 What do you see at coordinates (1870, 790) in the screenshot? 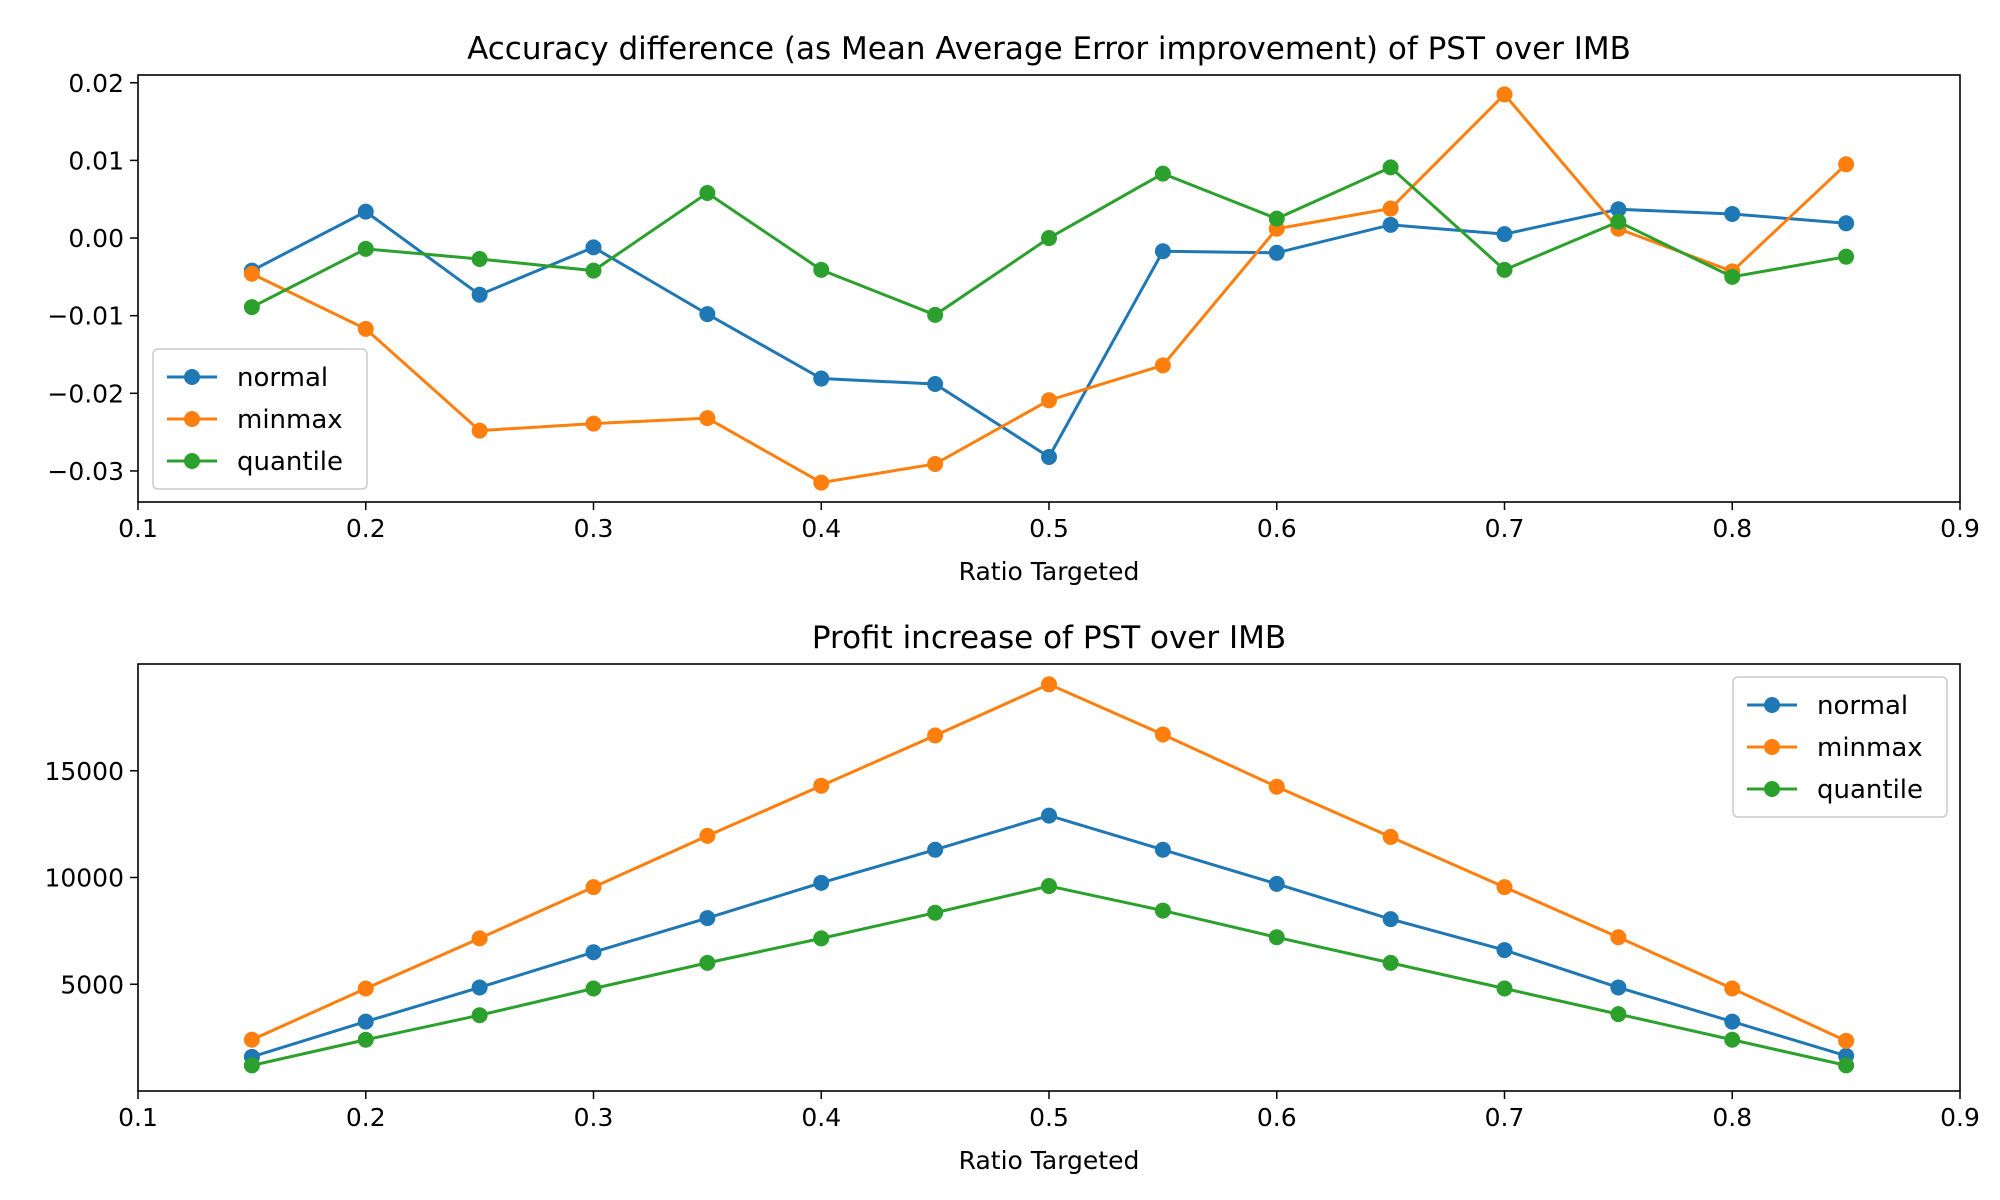
I see `legend-label-quantile: quantile` at bounding box center [1870, 790].